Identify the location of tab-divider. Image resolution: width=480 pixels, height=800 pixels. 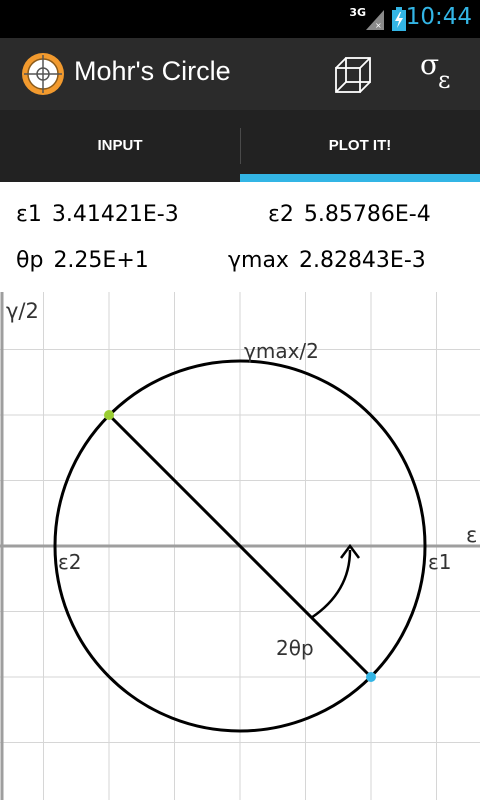
(240, 146).